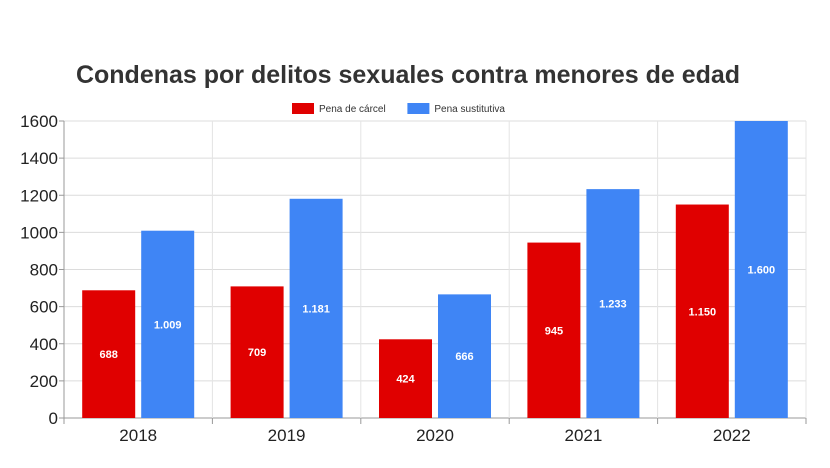 The width and height of the screenshot is (830, 468). Describe the element at coordinates (39, 195) in the screenshot. I see `y-tick-label: 1200` at that location.